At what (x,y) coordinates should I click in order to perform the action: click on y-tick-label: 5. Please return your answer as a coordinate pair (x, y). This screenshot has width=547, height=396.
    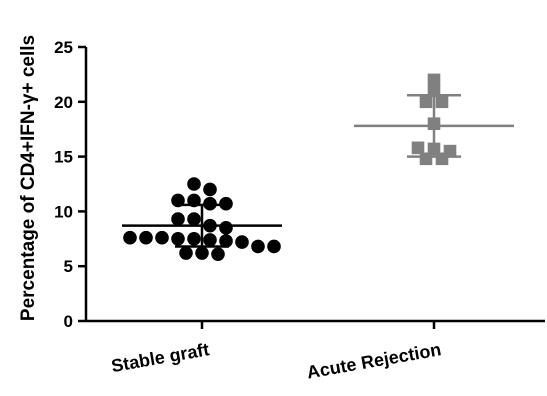
    Looking at the image, I should click on (68, 266).